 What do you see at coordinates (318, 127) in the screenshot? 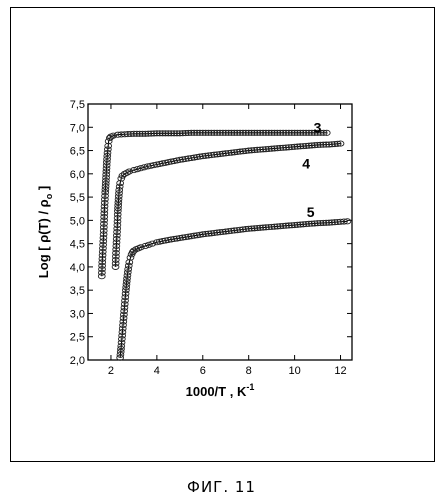
I see `series-label-3: 3` at bounding box center [318, 127].